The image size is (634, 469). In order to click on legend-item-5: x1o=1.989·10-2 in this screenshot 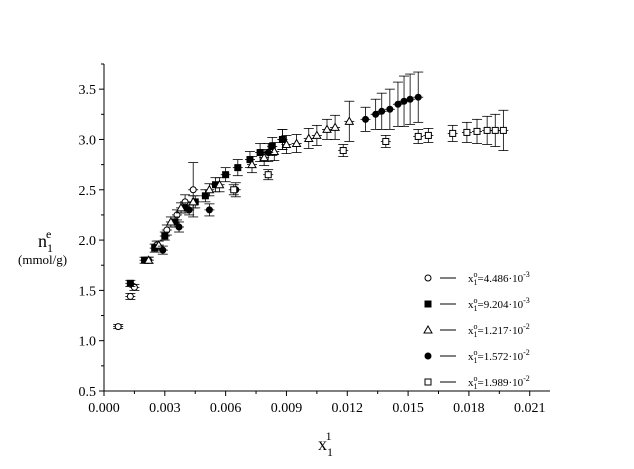, I will do `click(477, 382)`.